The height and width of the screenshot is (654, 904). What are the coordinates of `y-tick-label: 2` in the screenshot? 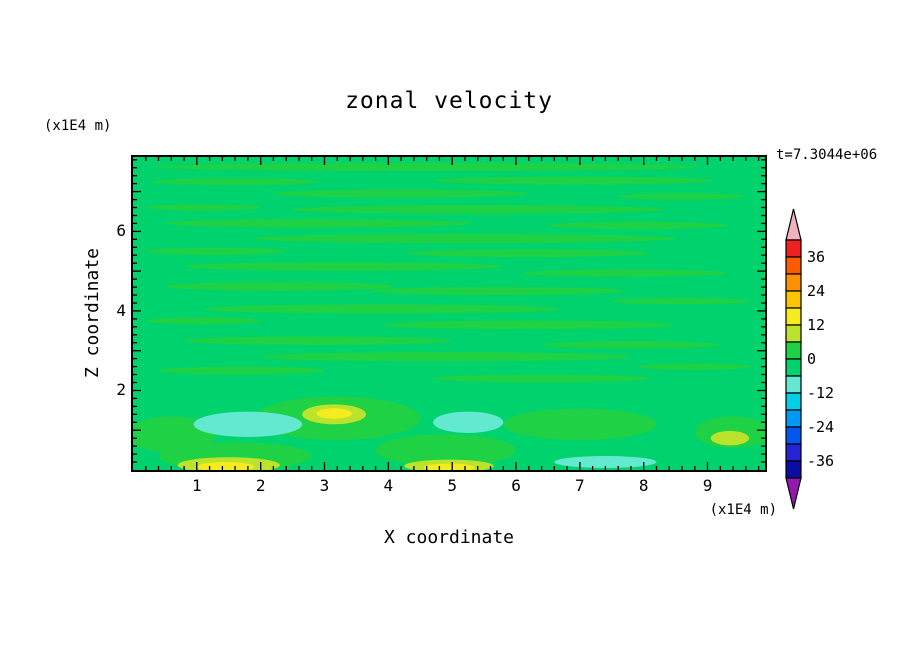 It's located at (121, 390).